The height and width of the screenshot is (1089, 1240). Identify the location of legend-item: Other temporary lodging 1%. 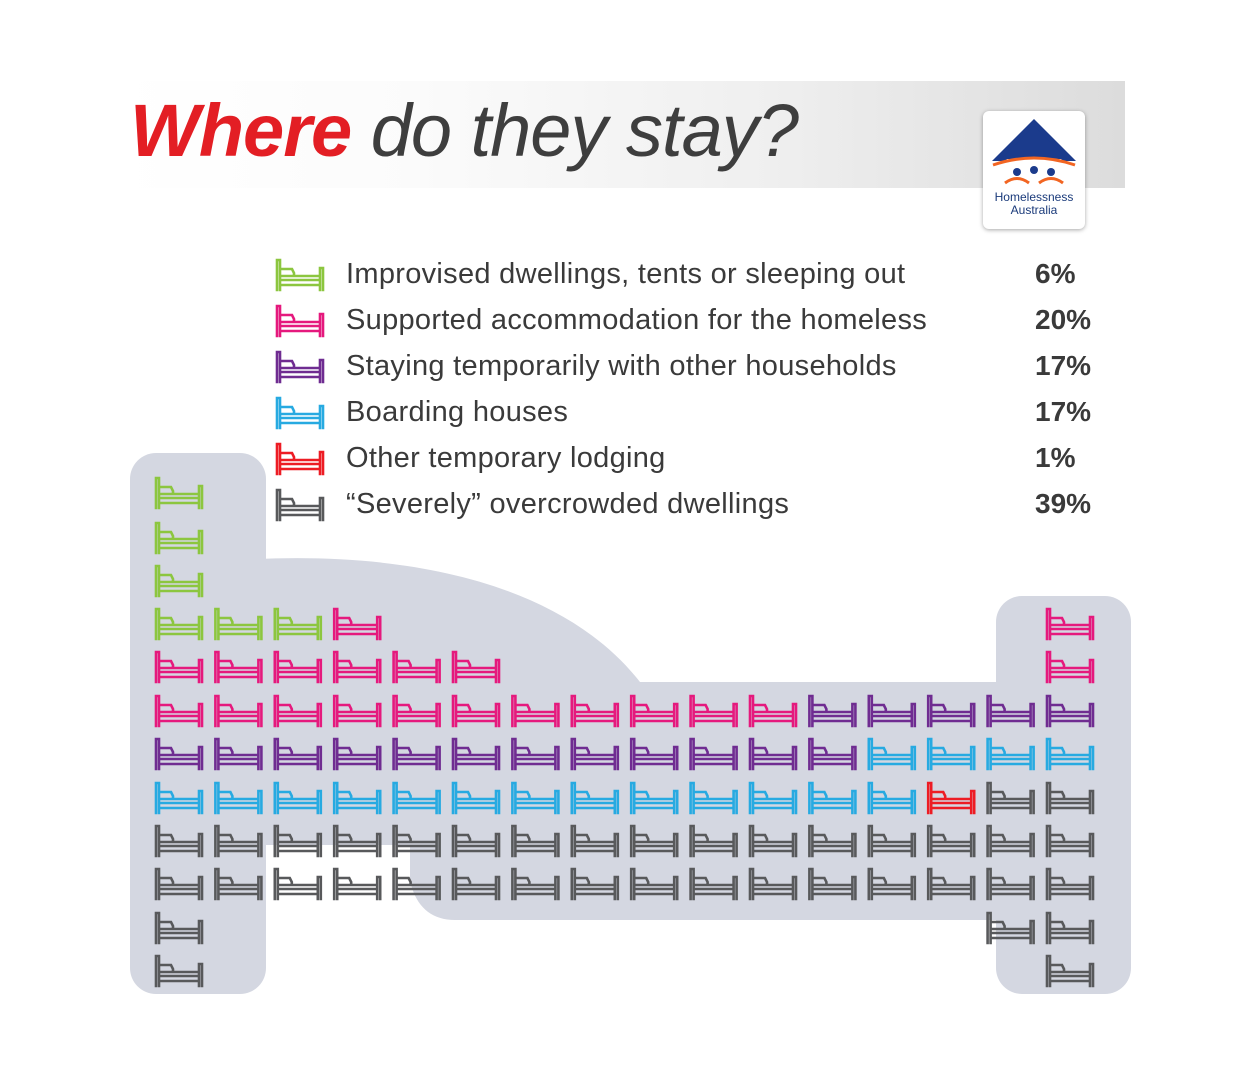
(692, 457).